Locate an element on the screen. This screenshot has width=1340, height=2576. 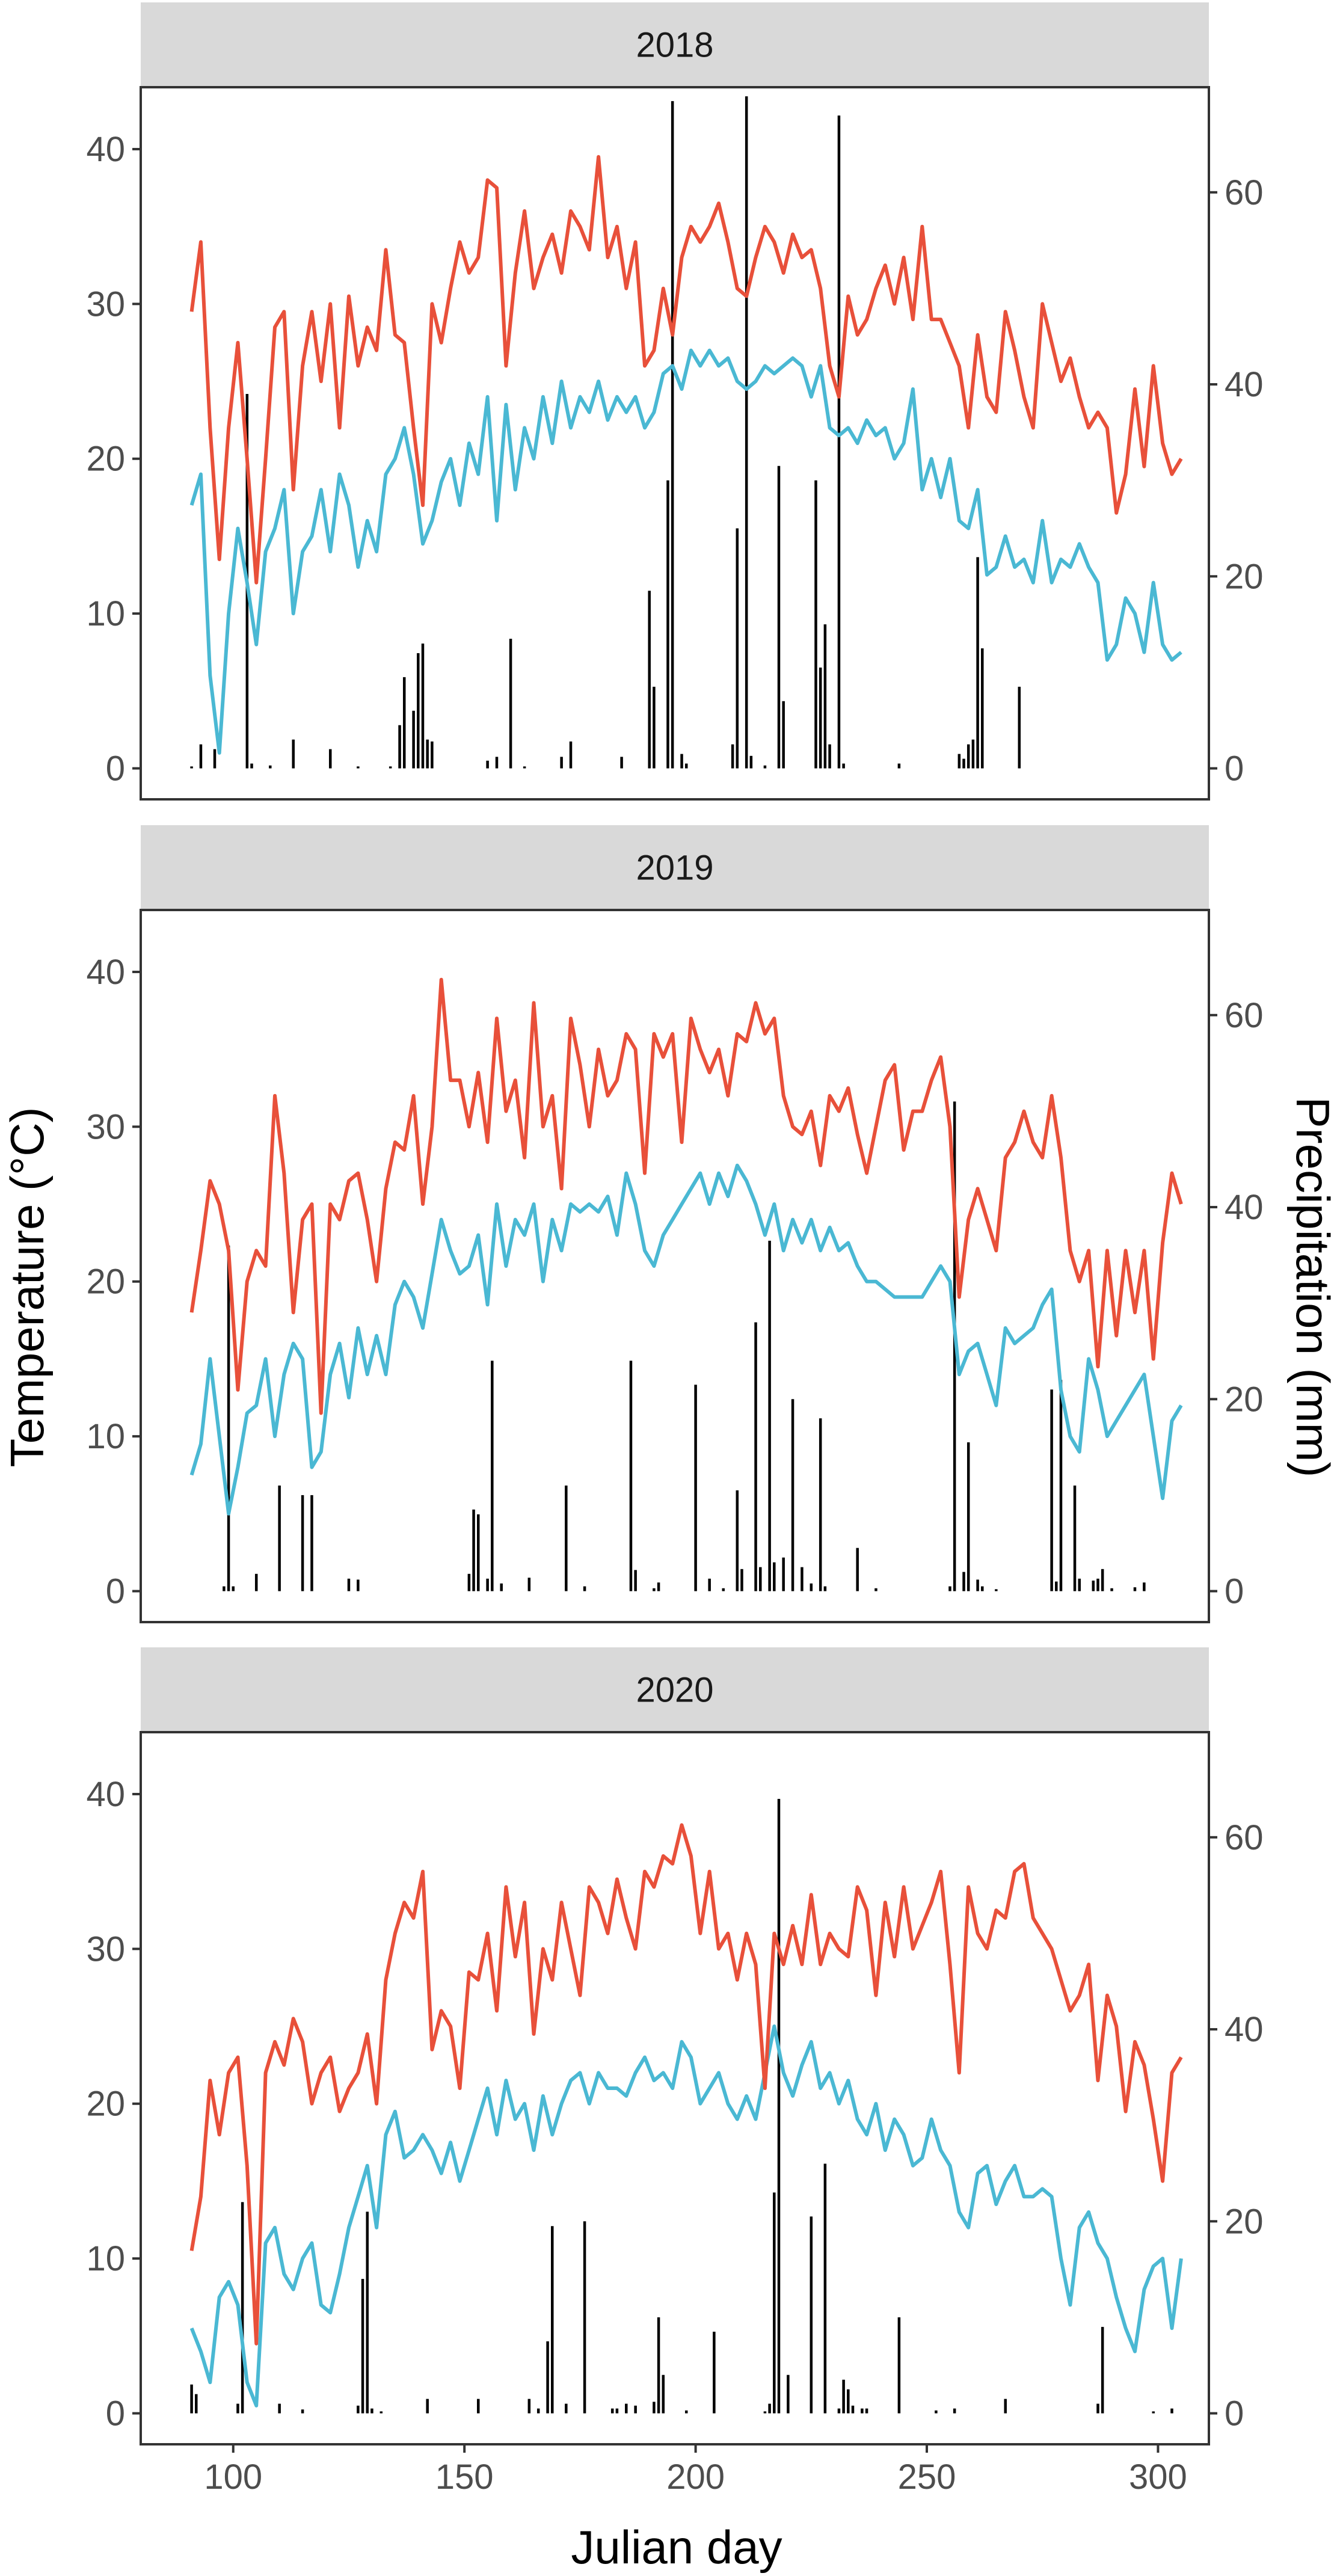
tmax-line is located at coordinates (686, 370).